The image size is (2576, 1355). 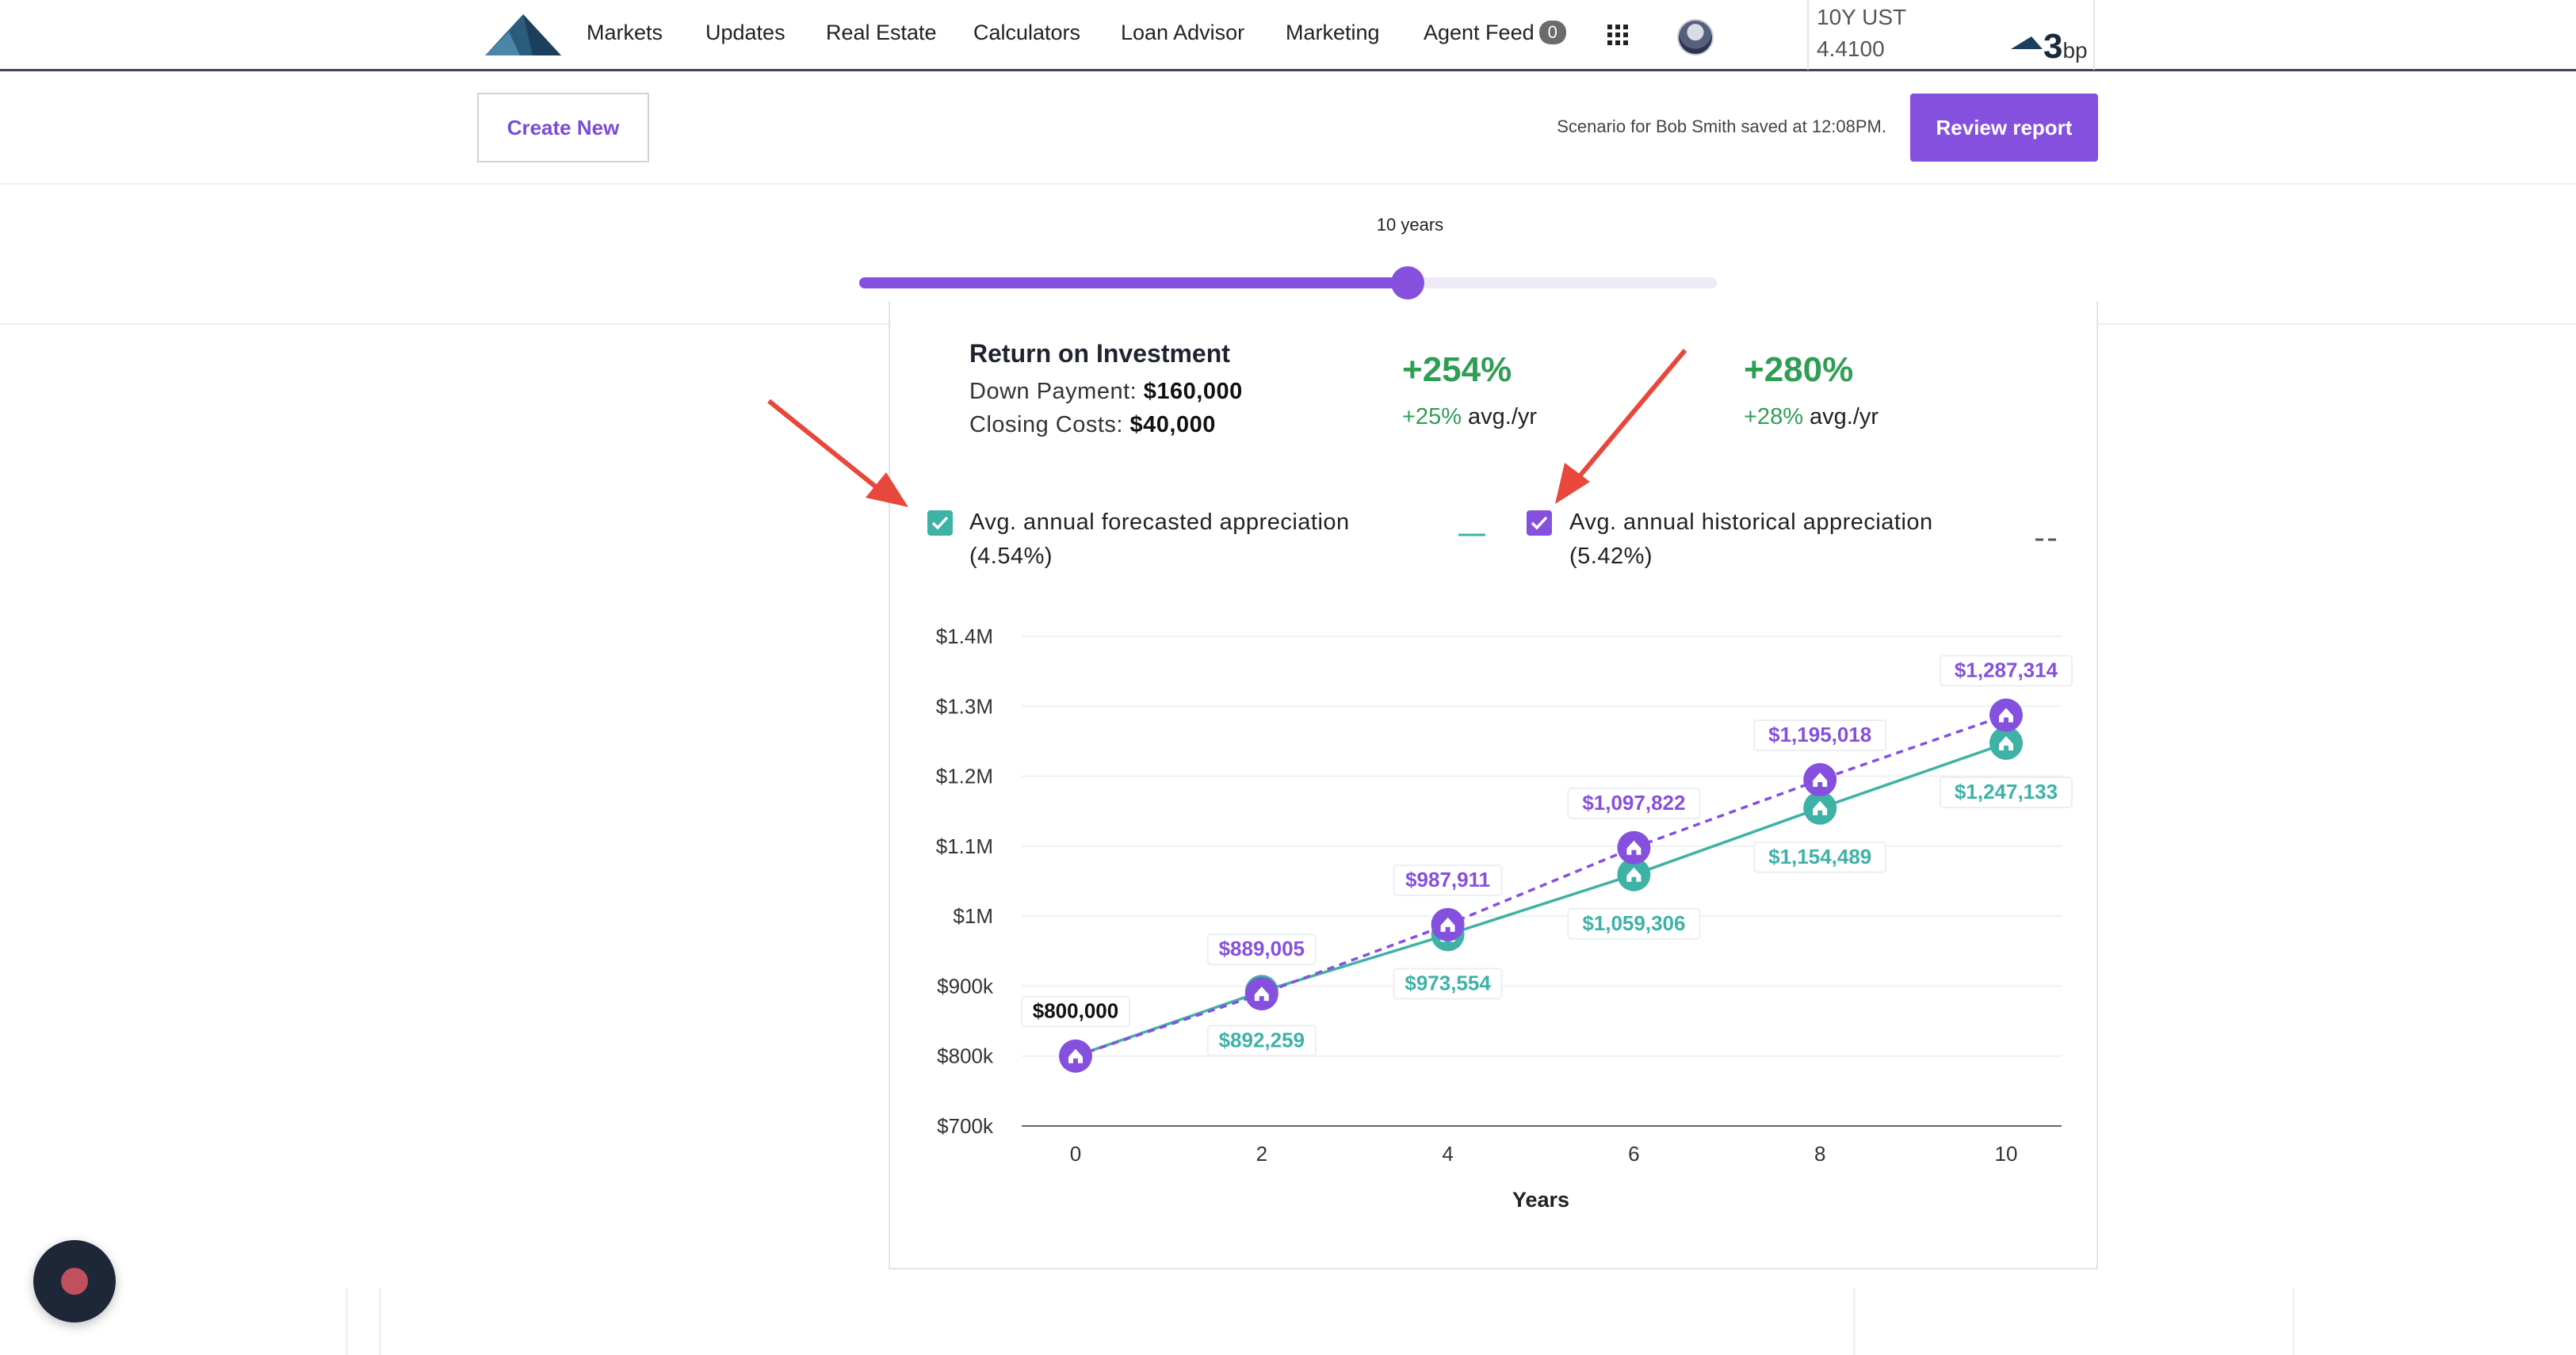 What do you see at coordinates (964, 706) in the screenshot?
I see `y-tick-label: $1.3M` at bounding box center [964, 706].